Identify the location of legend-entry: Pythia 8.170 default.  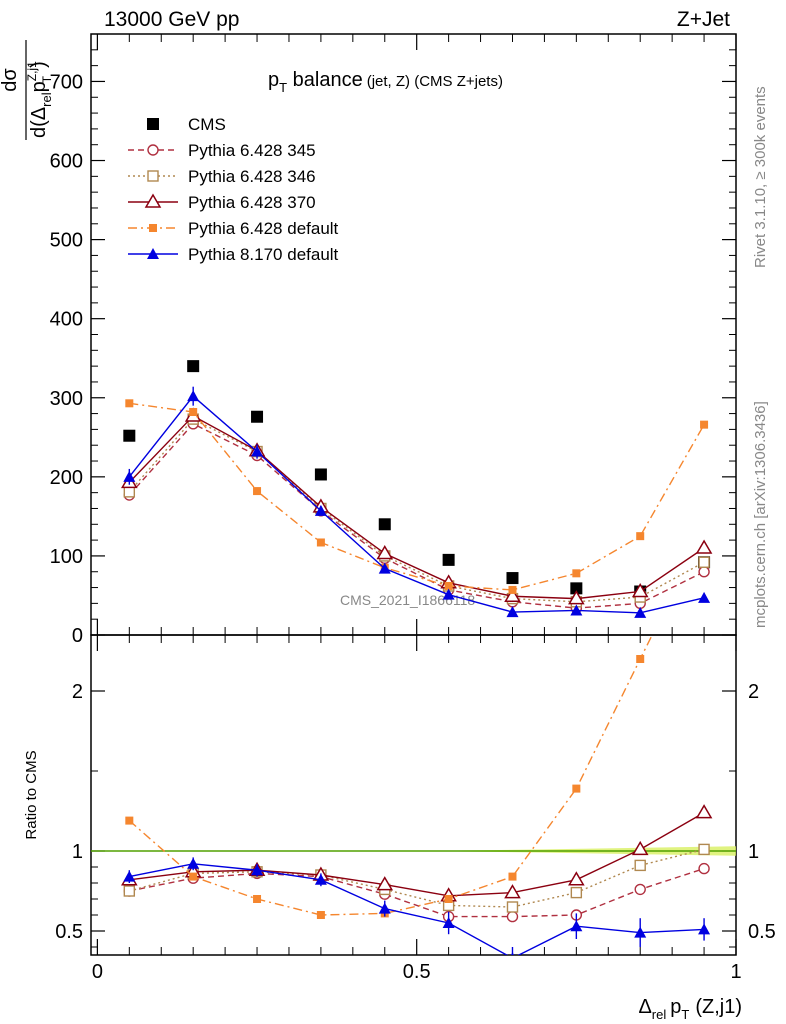
(233, 254).